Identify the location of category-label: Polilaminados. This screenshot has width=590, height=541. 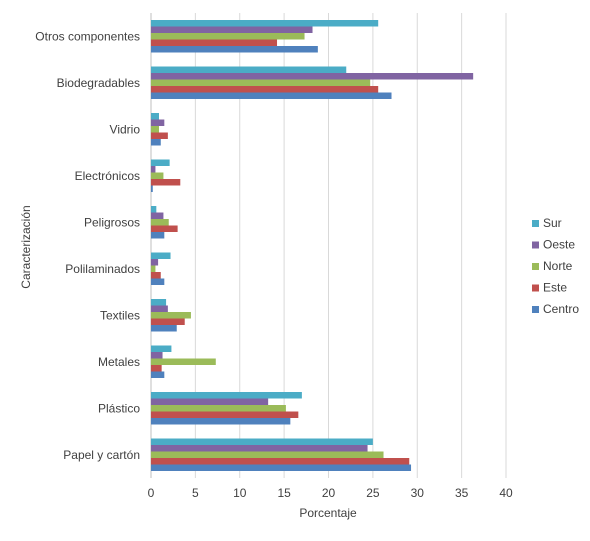
(102, 269).